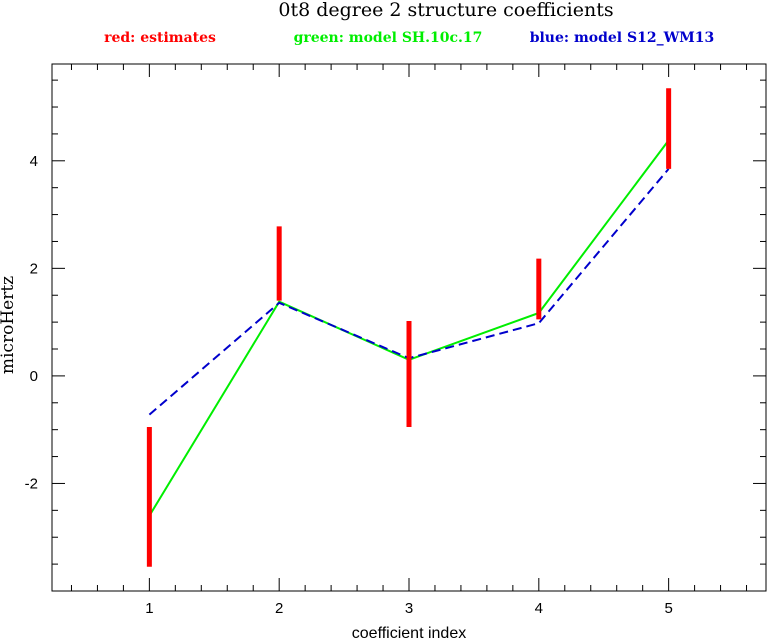  What do you see at coordinates (388, 38) in the screenshot?
I see `legend-model-sh10c17: green: model SH.10c.17` at bounding box center [388, 38].